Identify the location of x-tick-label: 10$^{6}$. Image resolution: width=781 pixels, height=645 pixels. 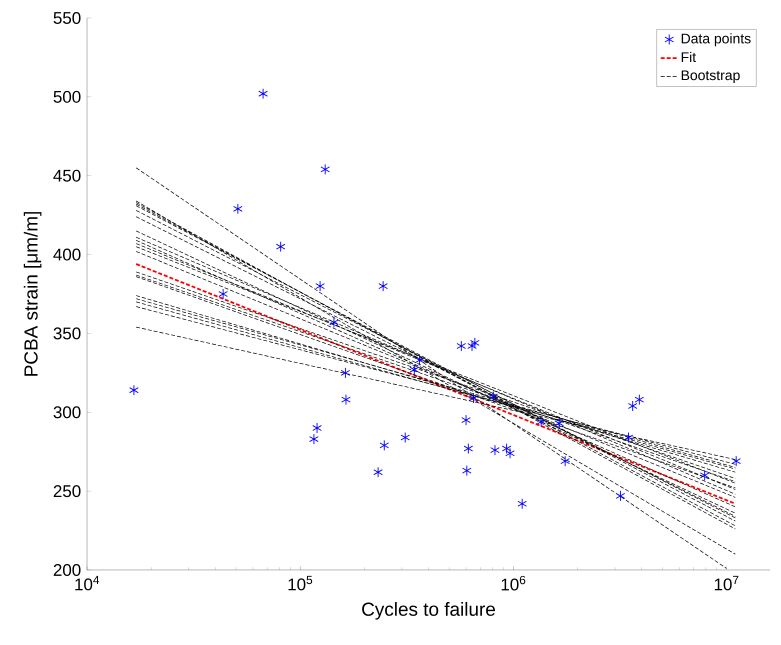
(514, 583).